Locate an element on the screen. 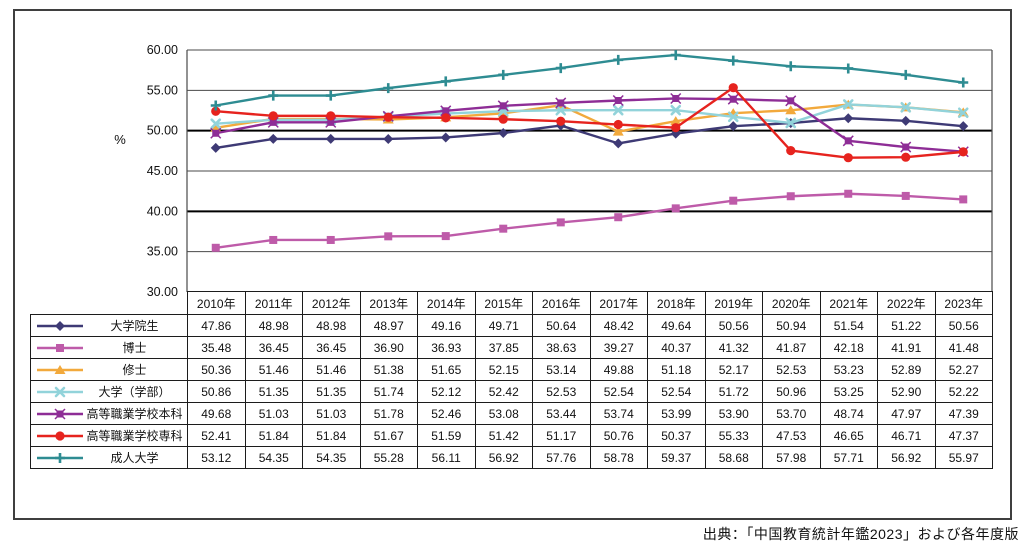  value-cell: 51.22 is located at coordinates (906, 325).